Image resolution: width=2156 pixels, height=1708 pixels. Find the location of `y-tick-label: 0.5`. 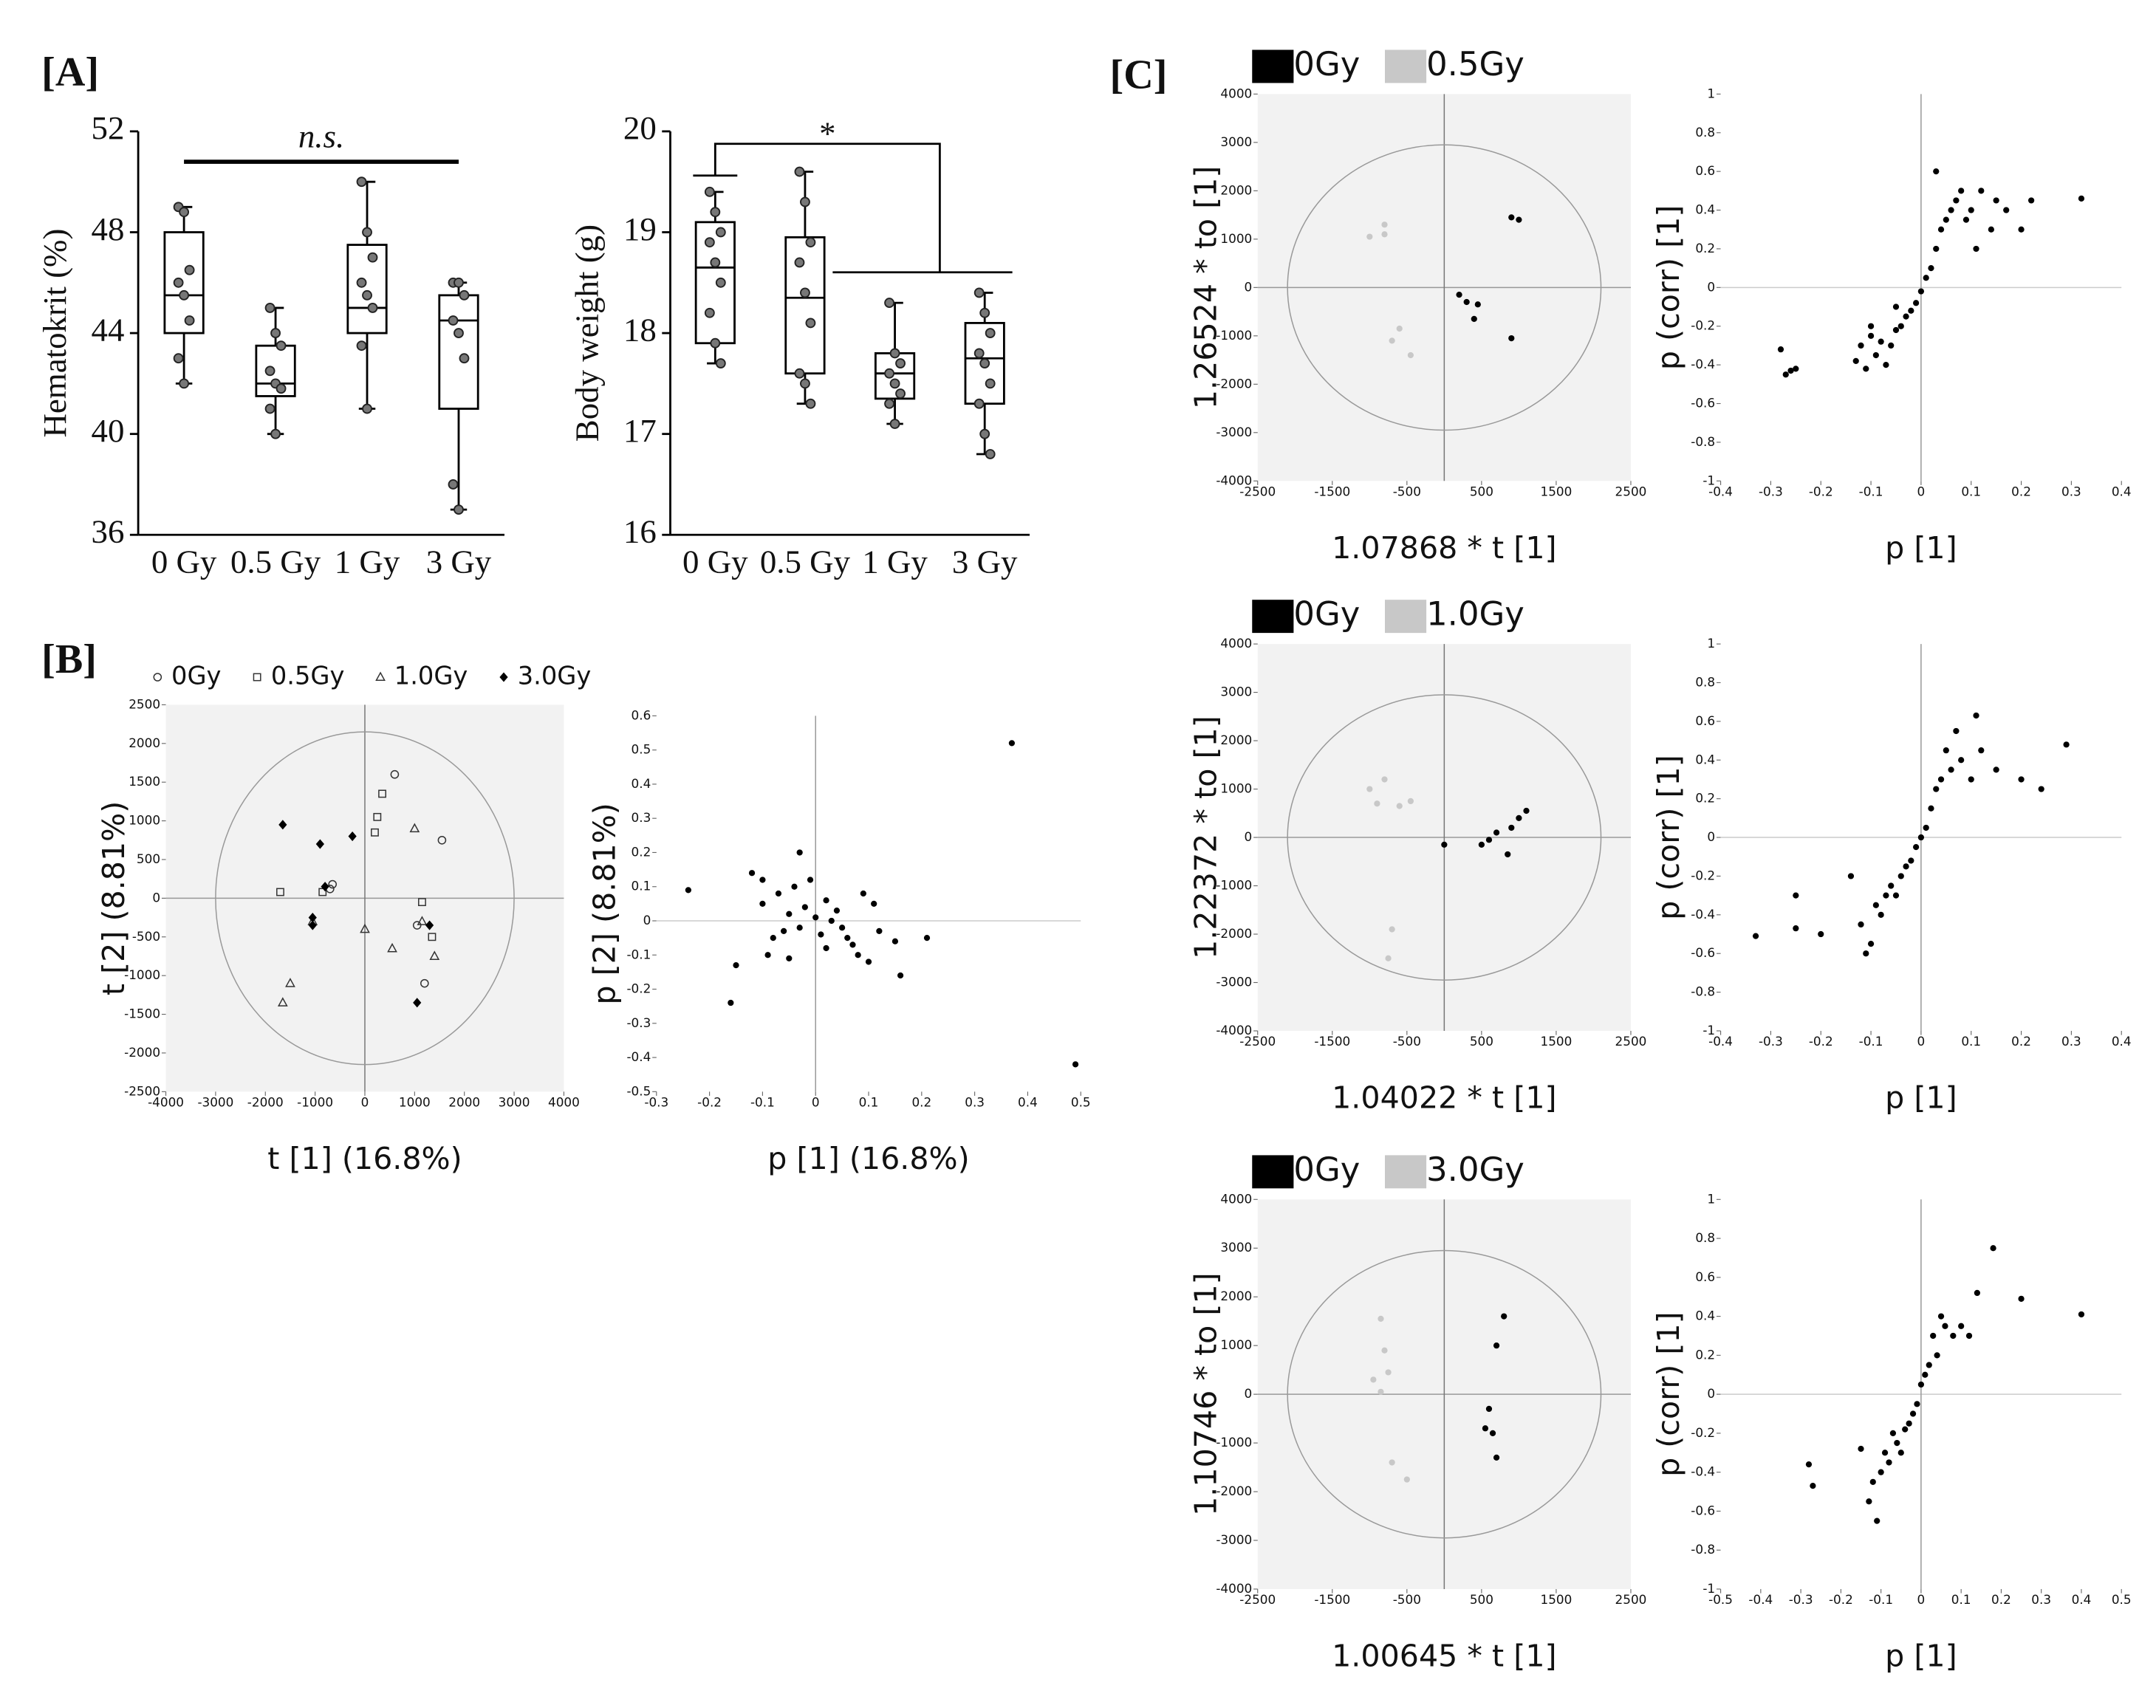

y-tick-label: 0.5 is located at coordinates (641, 749).